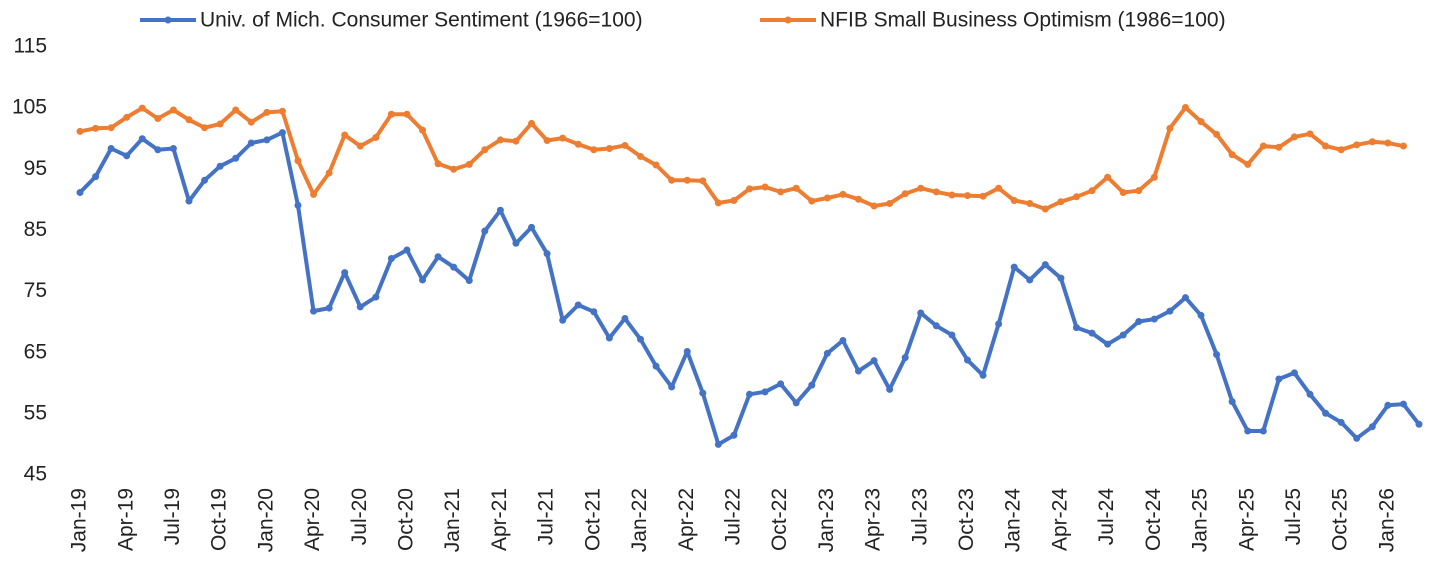  Describe the element at coordinates (35, 351) in the screenshot. I see `y-tick-label: 65` at that location.